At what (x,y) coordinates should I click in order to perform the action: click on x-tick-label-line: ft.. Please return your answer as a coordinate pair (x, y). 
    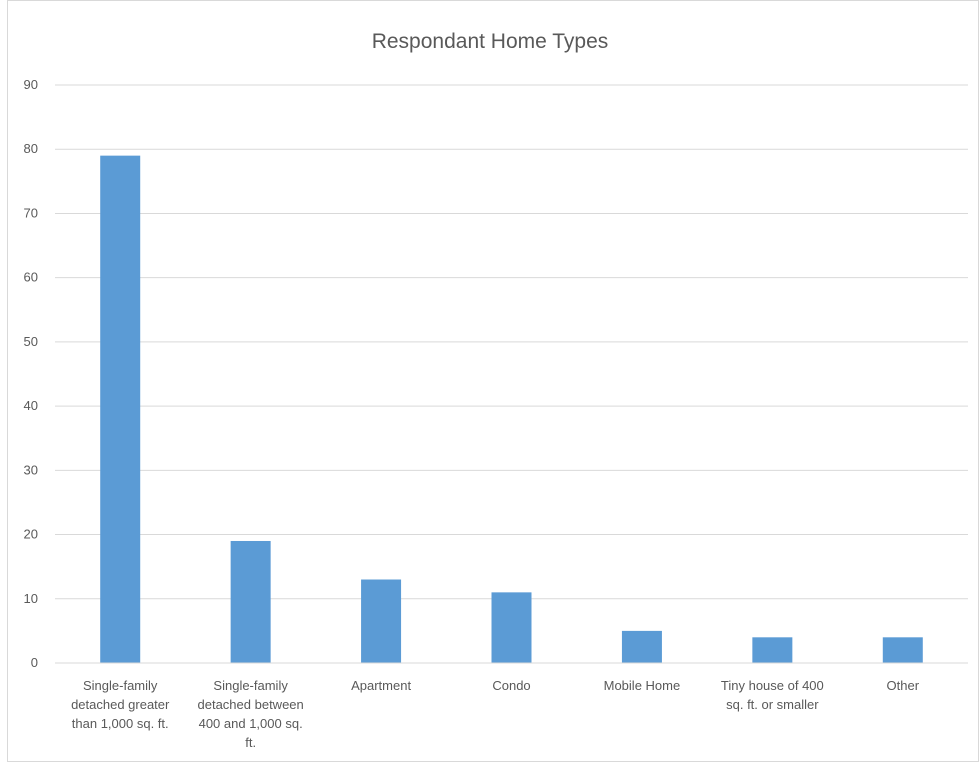
    Looking at the image, I should click on (250, 742).